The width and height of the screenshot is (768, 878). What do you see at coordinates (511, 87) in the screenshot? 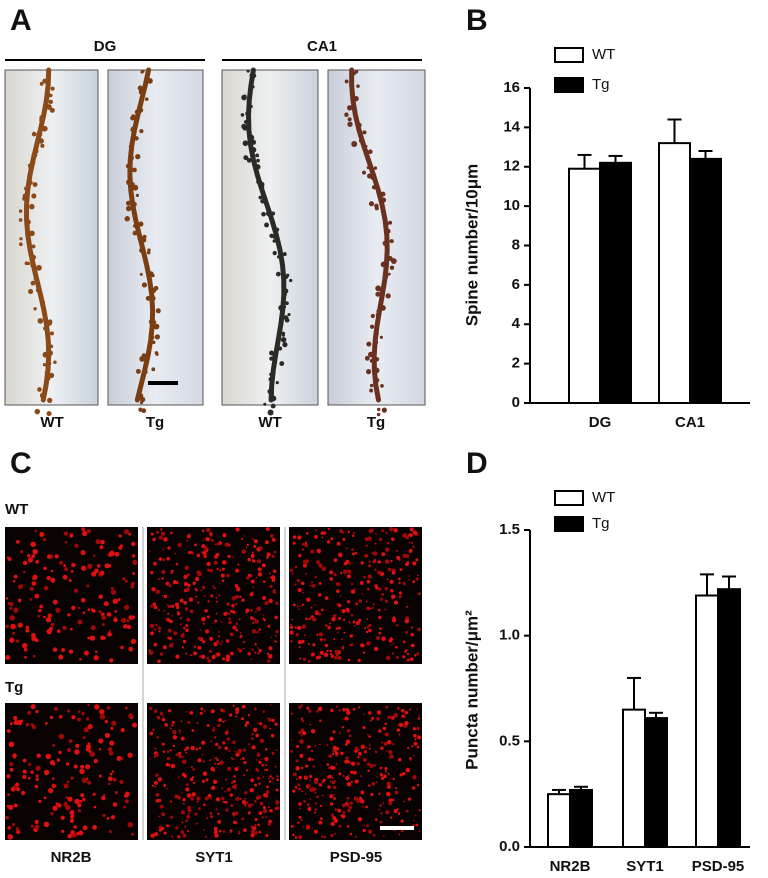
I see `y-tick-label: 16` at bounding box center [511, 87].